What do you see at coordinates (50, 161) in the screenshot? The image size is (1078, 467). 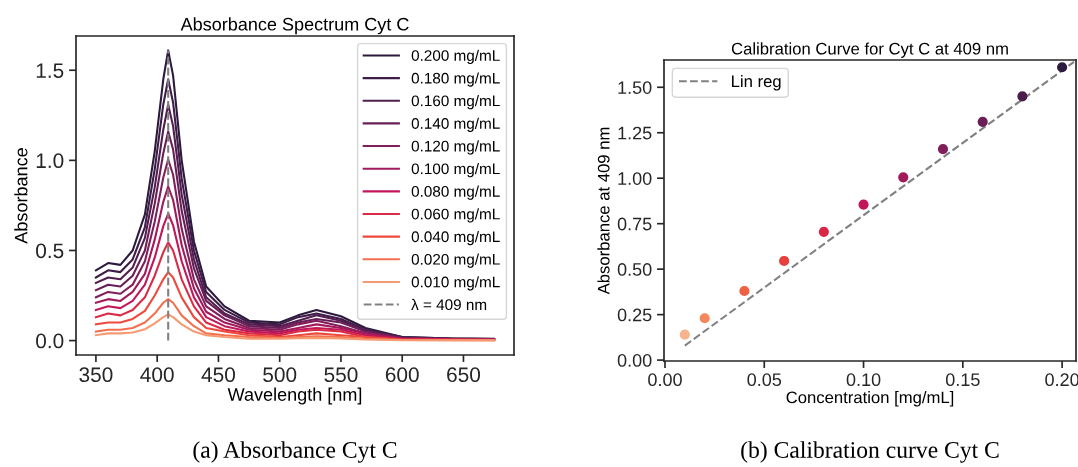 I see `y-tick-label: 1.0` at bounding box center [50, 161].